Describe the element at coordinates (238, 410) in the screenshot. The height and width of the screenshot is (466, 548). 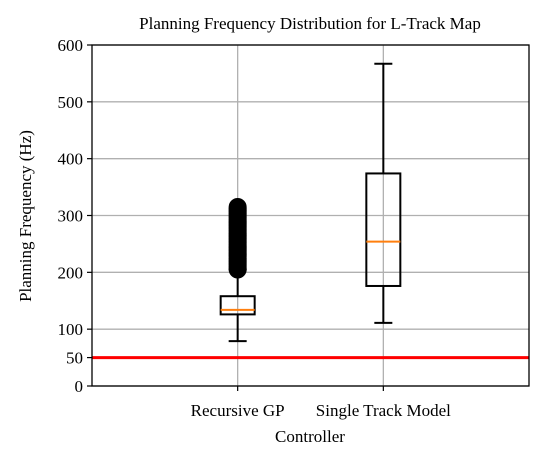
I see `x-tick-label: Recursive GP` at that location.